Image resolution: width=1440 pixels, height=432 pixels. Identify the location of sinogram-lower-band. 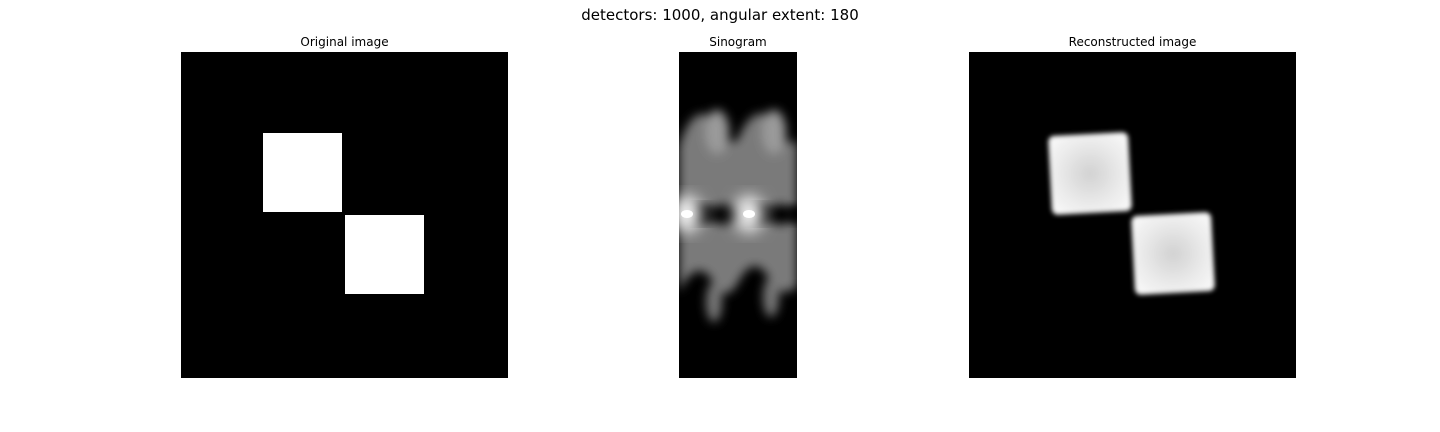
(738, 255).